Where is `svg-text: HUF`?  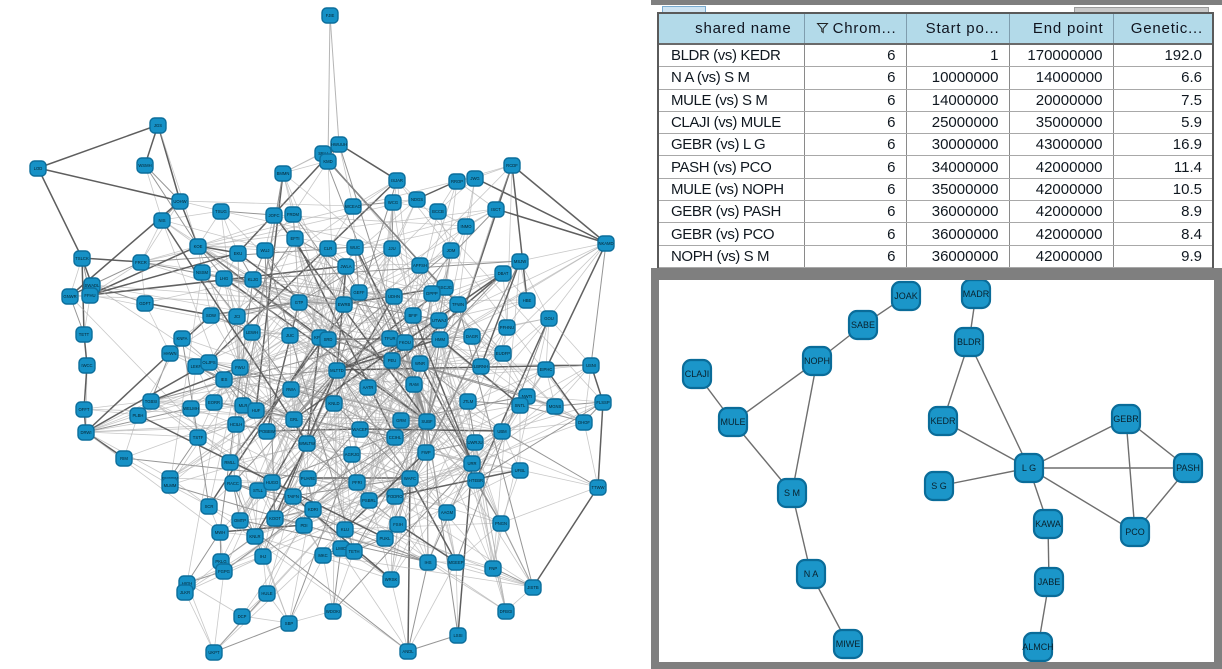
svg-text: HUF is located at coordinates (256, 410).